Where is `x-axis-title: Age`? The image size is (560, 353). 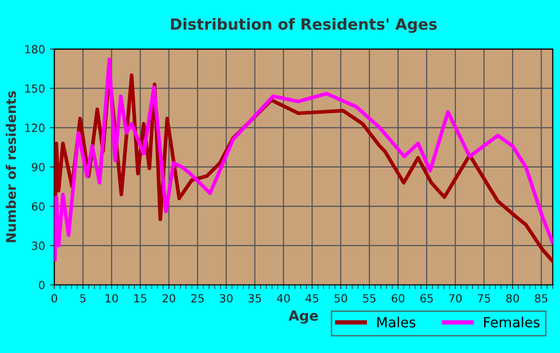 x-axis-title: Age is located at coordinates (303, 317).